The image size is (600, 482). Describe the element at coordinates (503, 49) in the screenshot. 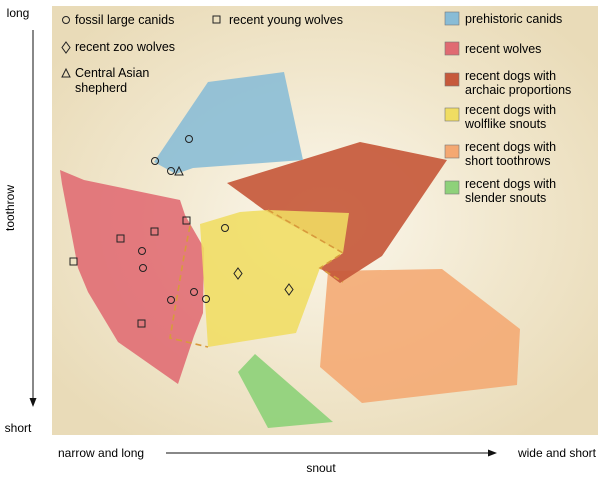

I see `legend-group-label: recent wolves` at that location.